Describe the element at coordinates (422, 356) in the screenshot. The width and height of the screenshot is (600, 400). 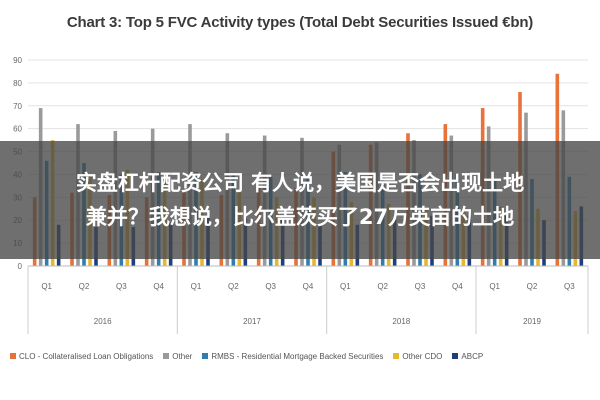
I see `legend-label: Other CDO` at that location.